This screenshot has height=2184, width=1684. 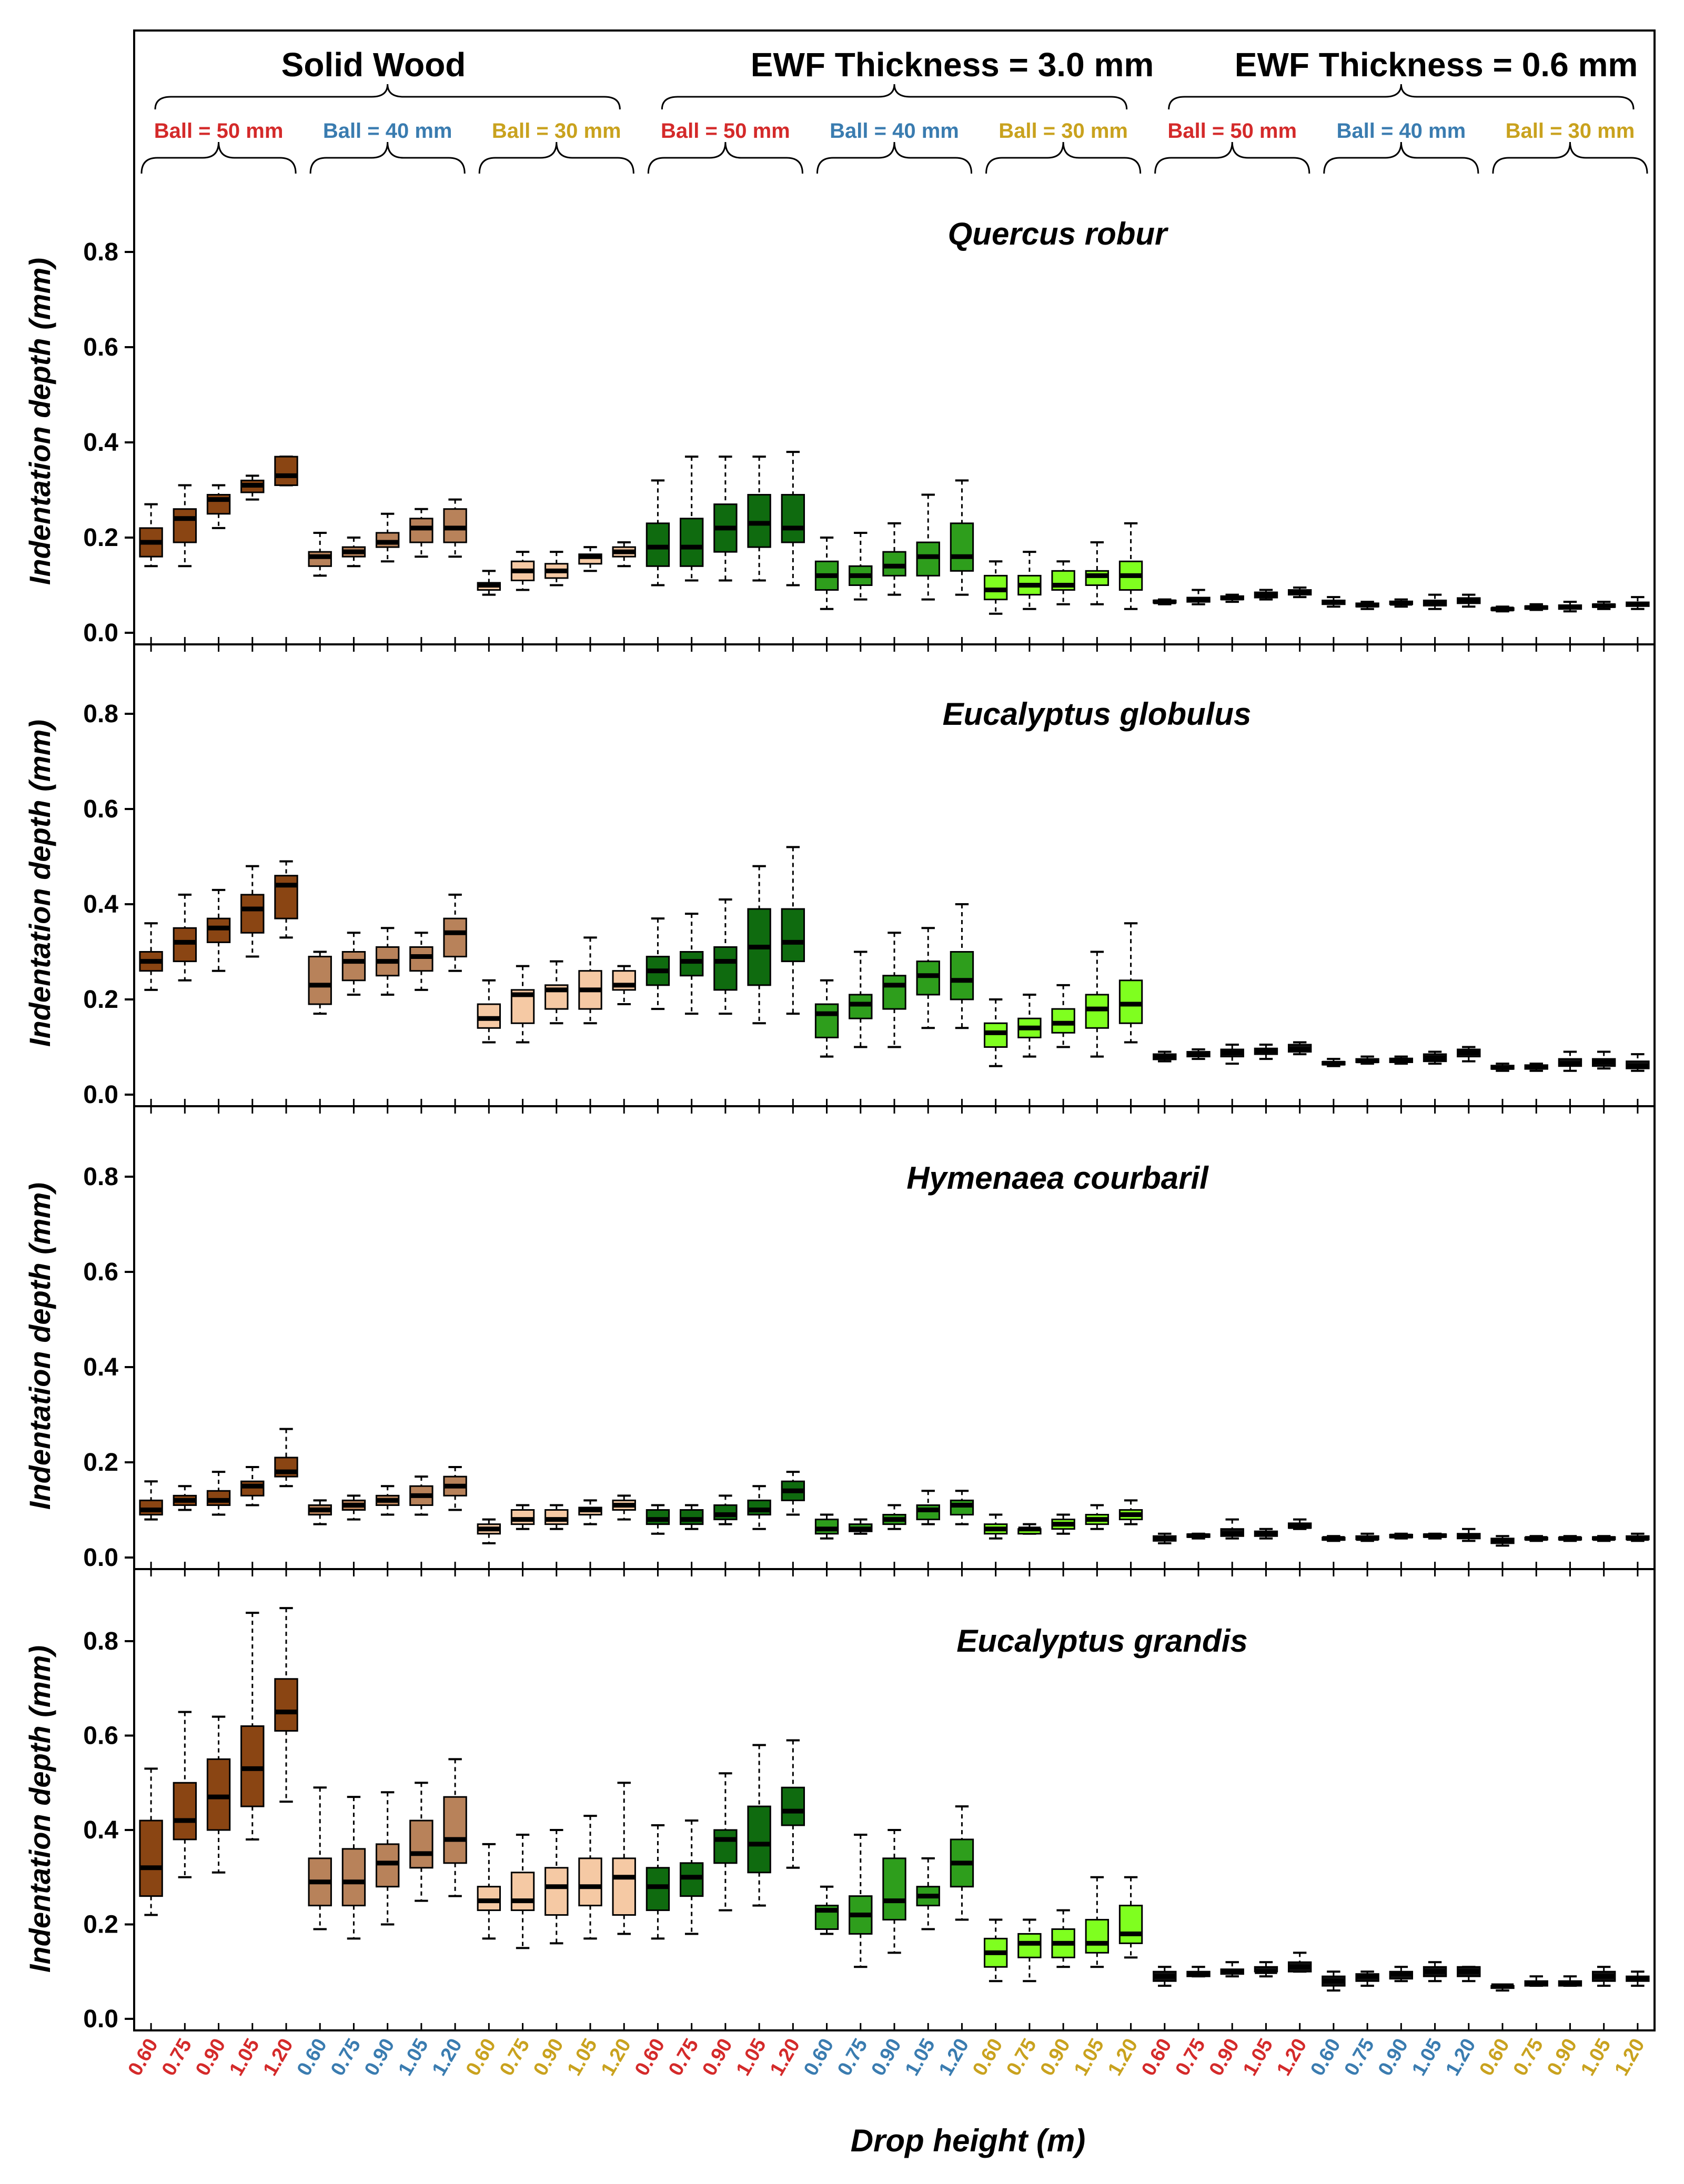 What do you see at coordinates (1401, 97) in the screenshot?
I see `group-brace` at bounding box center [1401, 97].